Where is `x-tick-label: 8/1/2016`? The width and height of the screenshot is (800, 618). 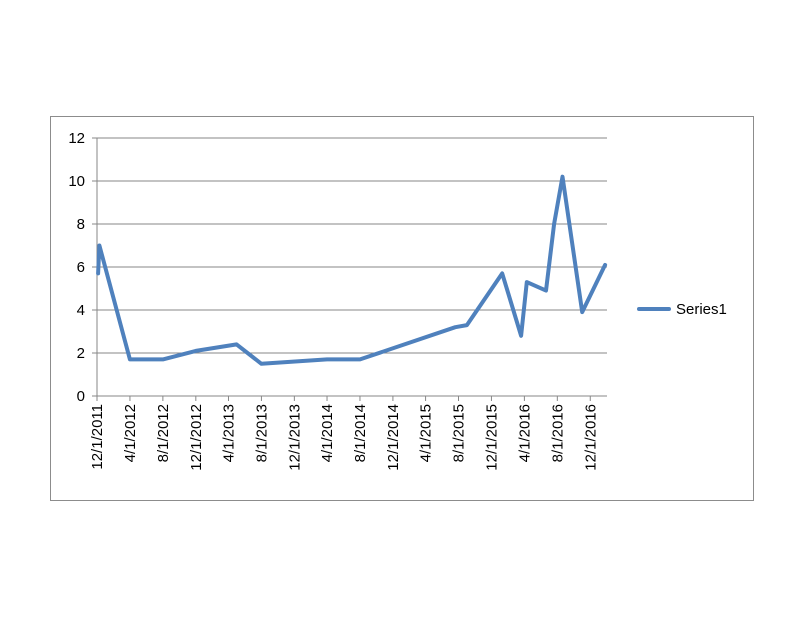 x-tick-label: 8/1/2016 is located at coordinates (557, 433).